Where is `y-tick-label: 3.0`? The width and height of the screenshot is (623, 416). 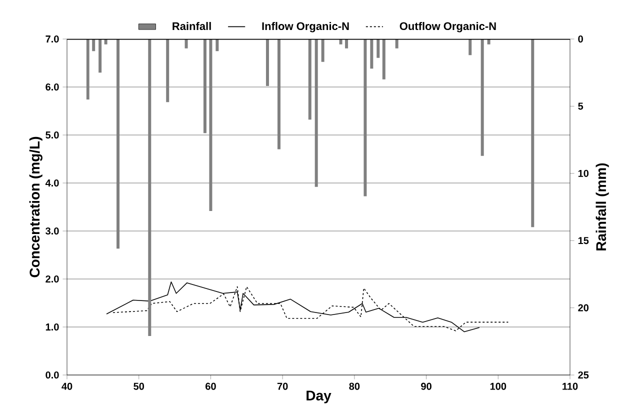 y-tick-label: 3.0 is located at coordinates (52, 231).